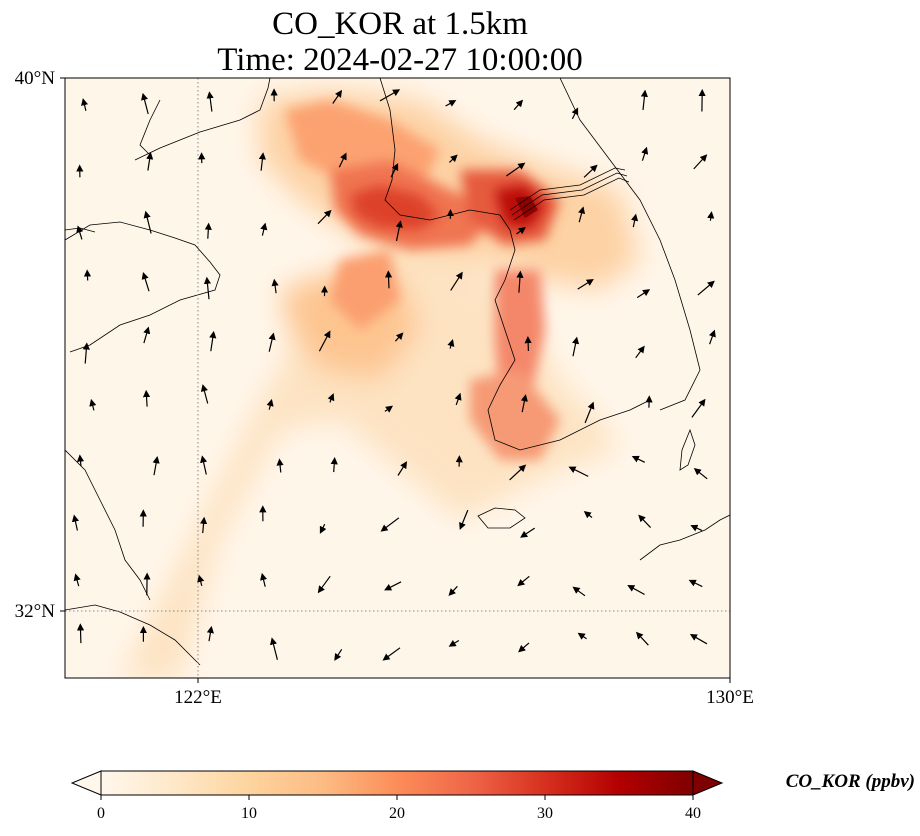  What do you see at coordinates (501, 518) in the screenshot?
I see `jeju-island` at bounding box center [501, 518].